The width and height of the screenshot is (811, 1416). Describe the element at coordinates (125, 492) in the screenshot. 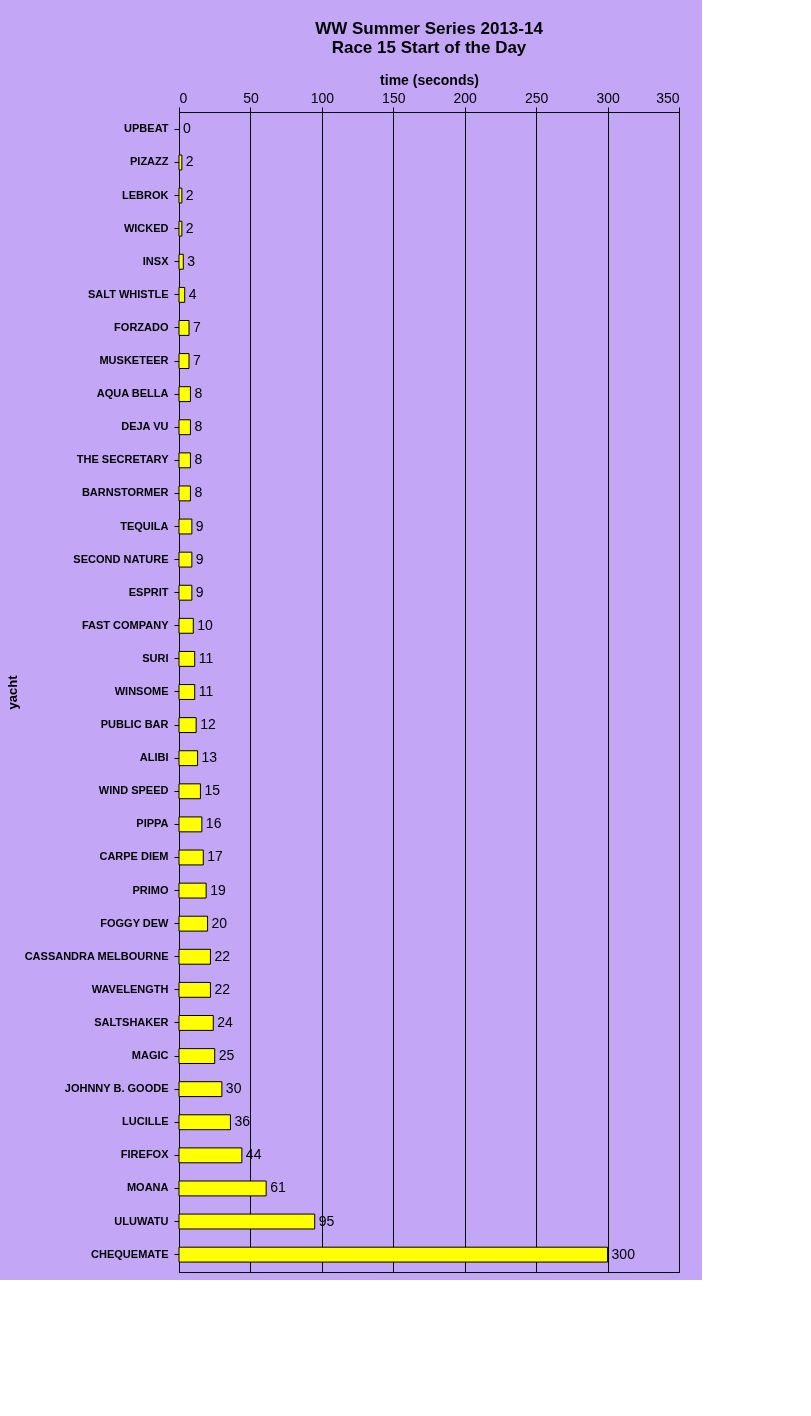

I see `y-tick-label: BARNSTORMER` at that location.